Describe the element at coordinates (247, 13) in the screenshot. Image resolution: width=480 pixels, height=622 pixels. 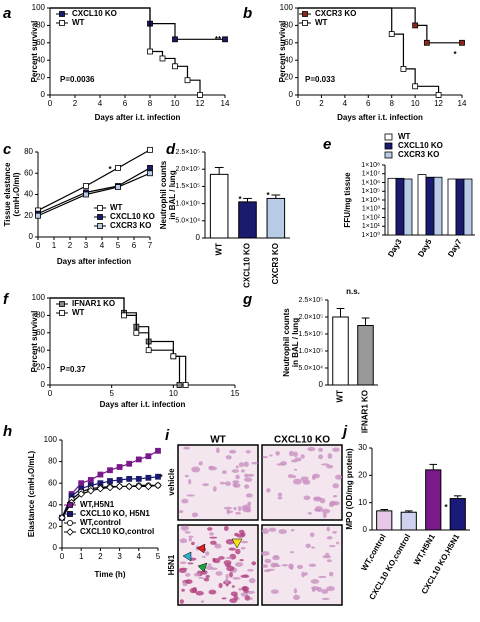
I see `panel-letter: b` at that location.